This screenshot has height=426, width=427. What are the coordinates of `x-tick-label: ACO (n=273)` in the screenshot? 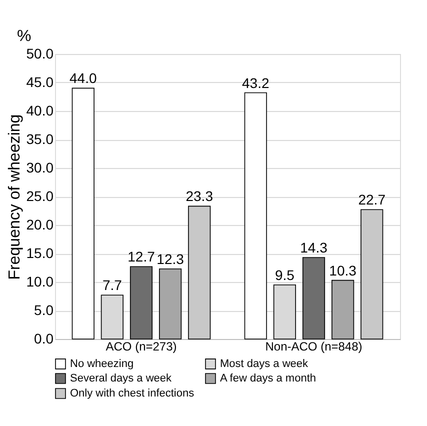 It's located at (141, 347).